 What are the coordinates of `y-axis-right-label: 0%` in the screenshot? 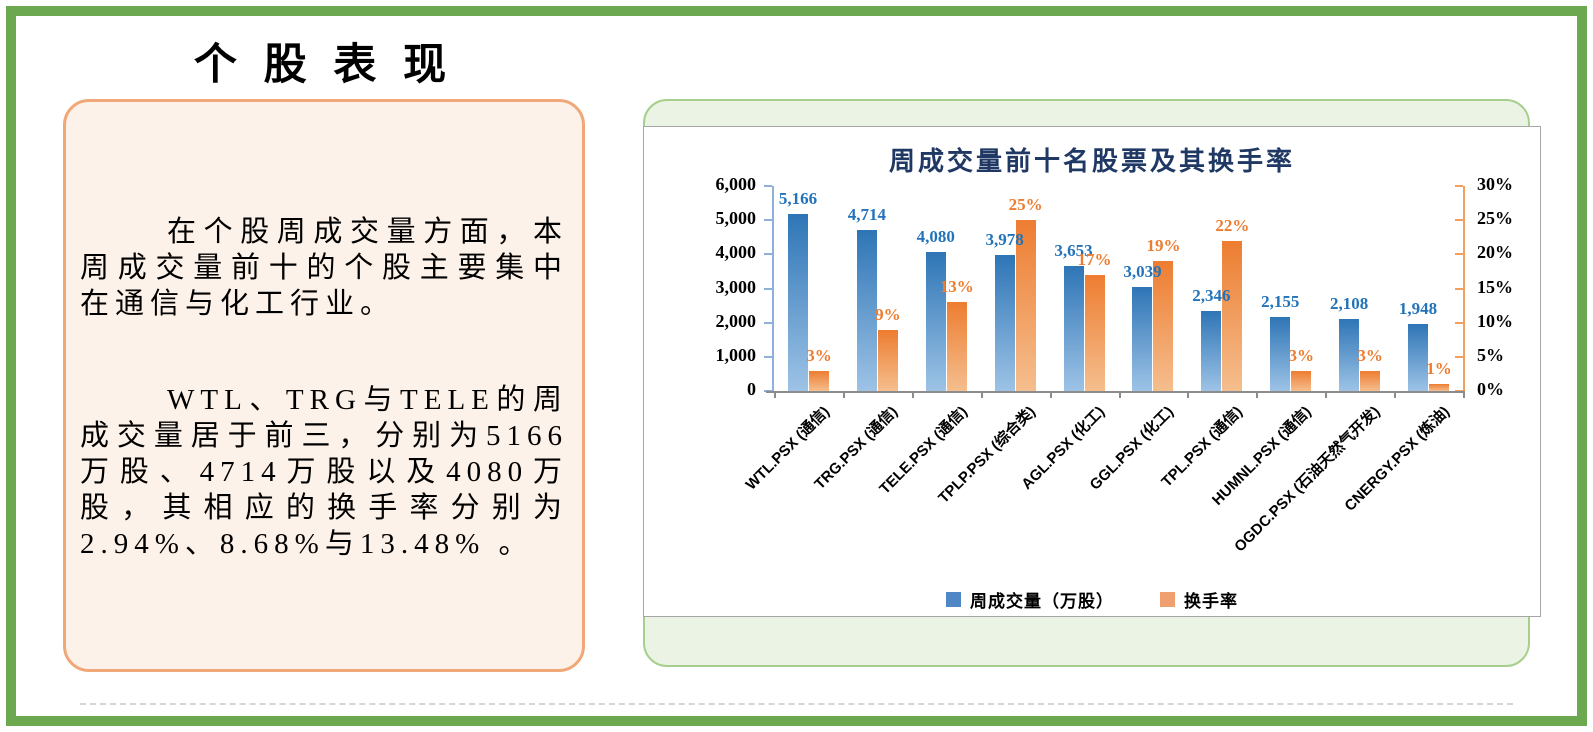 It's located at (1490, 389).